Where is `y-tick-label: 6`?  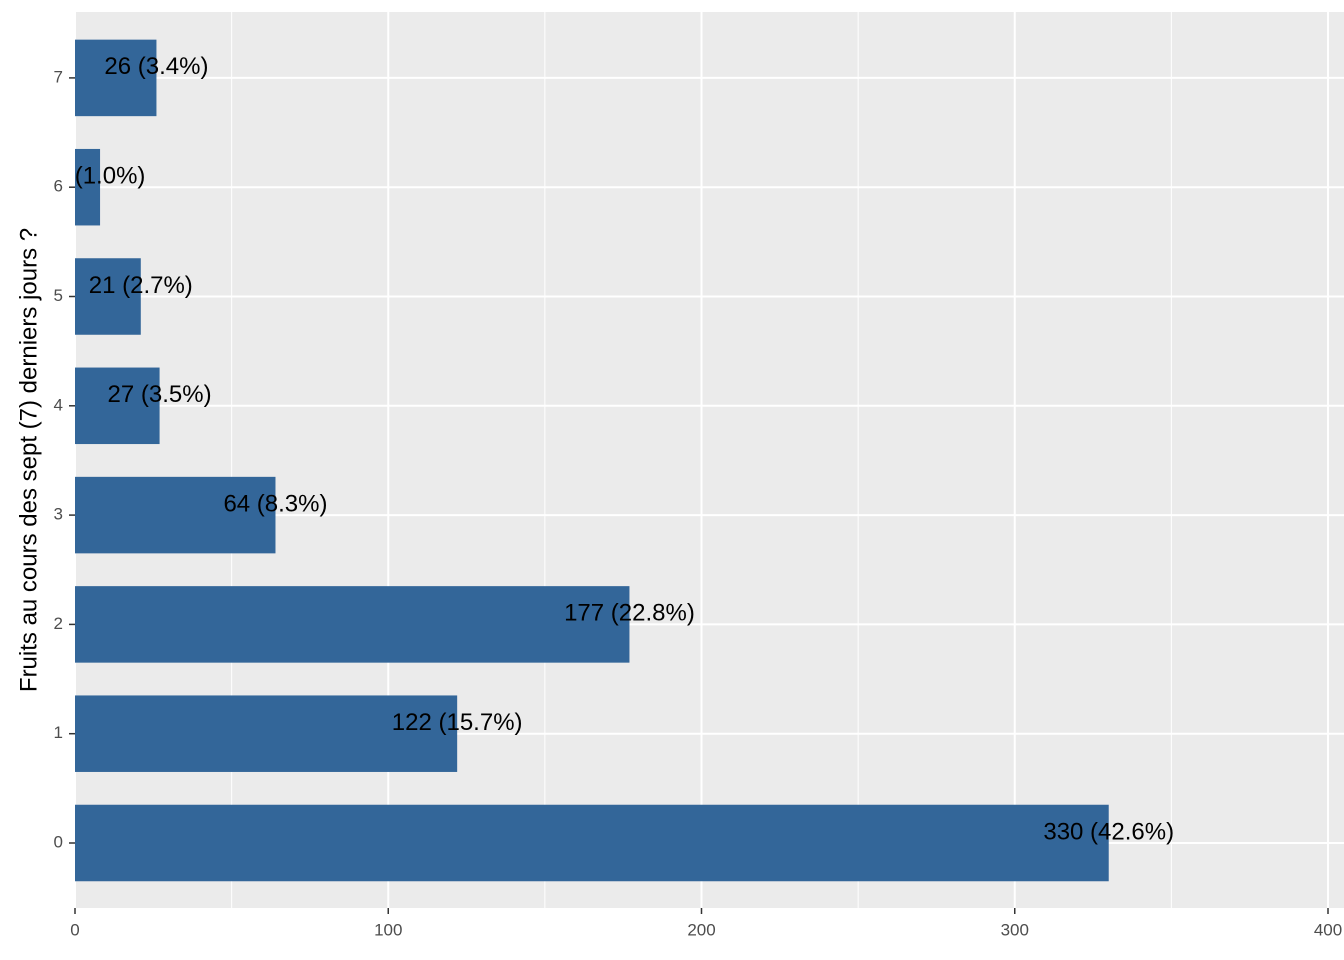 y-tick-label: 6 is located at coordinates (58, 186).